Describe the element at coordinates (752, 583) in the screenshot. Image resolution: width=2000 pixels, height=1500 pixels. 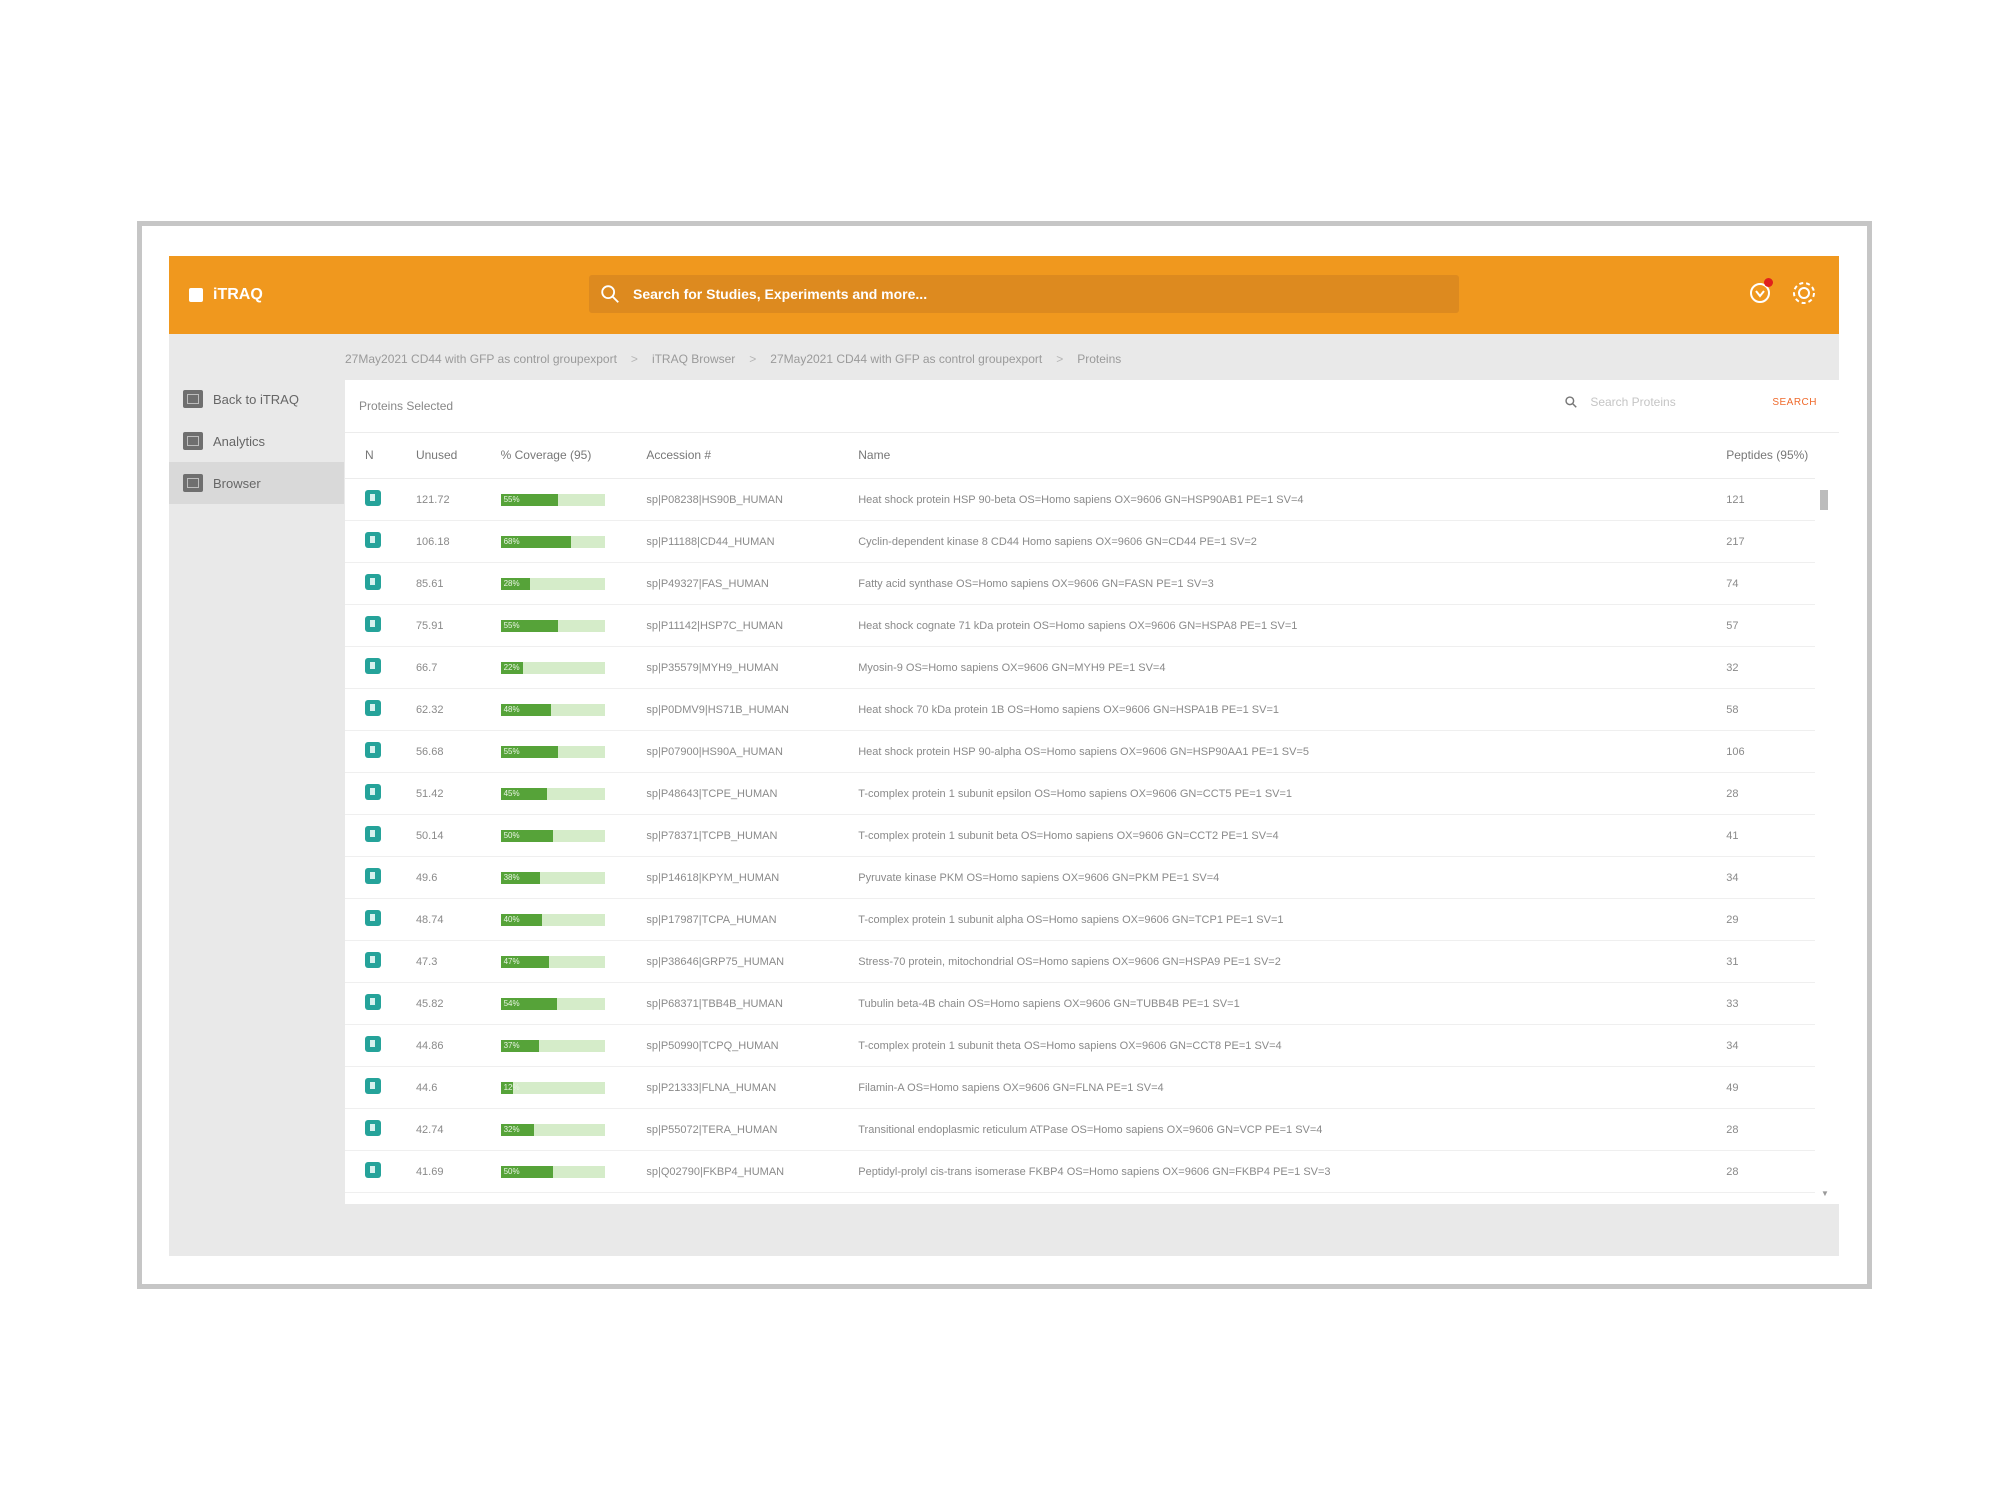
I see `accession-cell: sp|P49327|FAS_HUMAN` at that location.